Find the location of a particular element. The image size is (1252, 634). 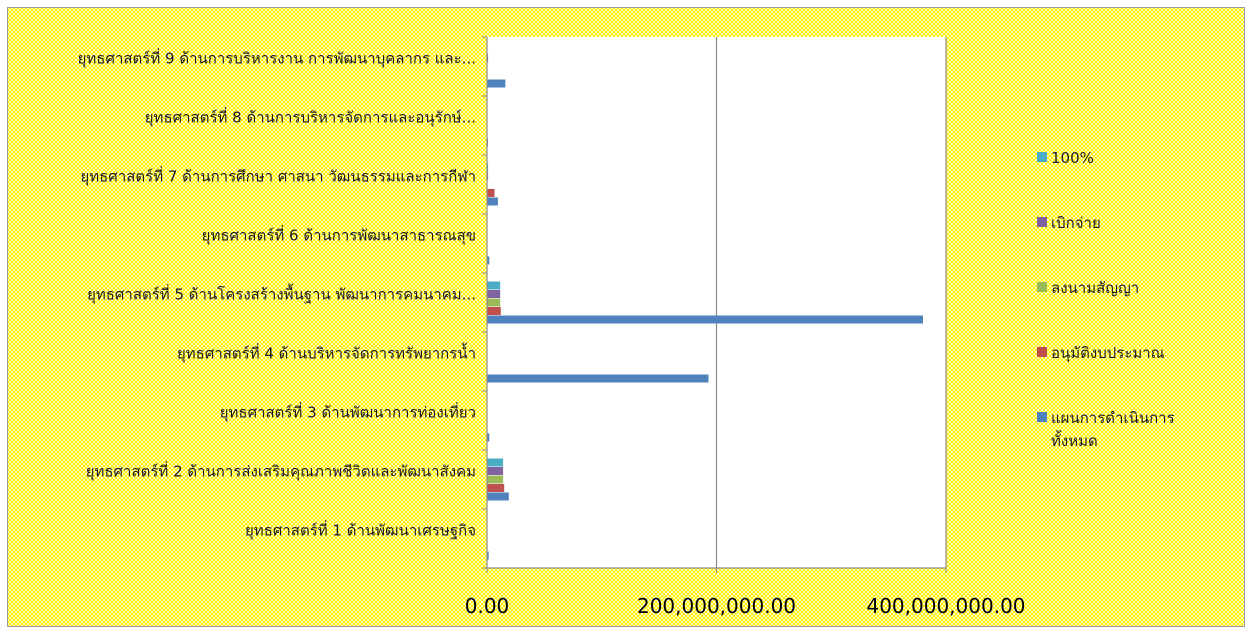

x-tick-label: 200,000,000.00 is located at coordinates (716, 606).